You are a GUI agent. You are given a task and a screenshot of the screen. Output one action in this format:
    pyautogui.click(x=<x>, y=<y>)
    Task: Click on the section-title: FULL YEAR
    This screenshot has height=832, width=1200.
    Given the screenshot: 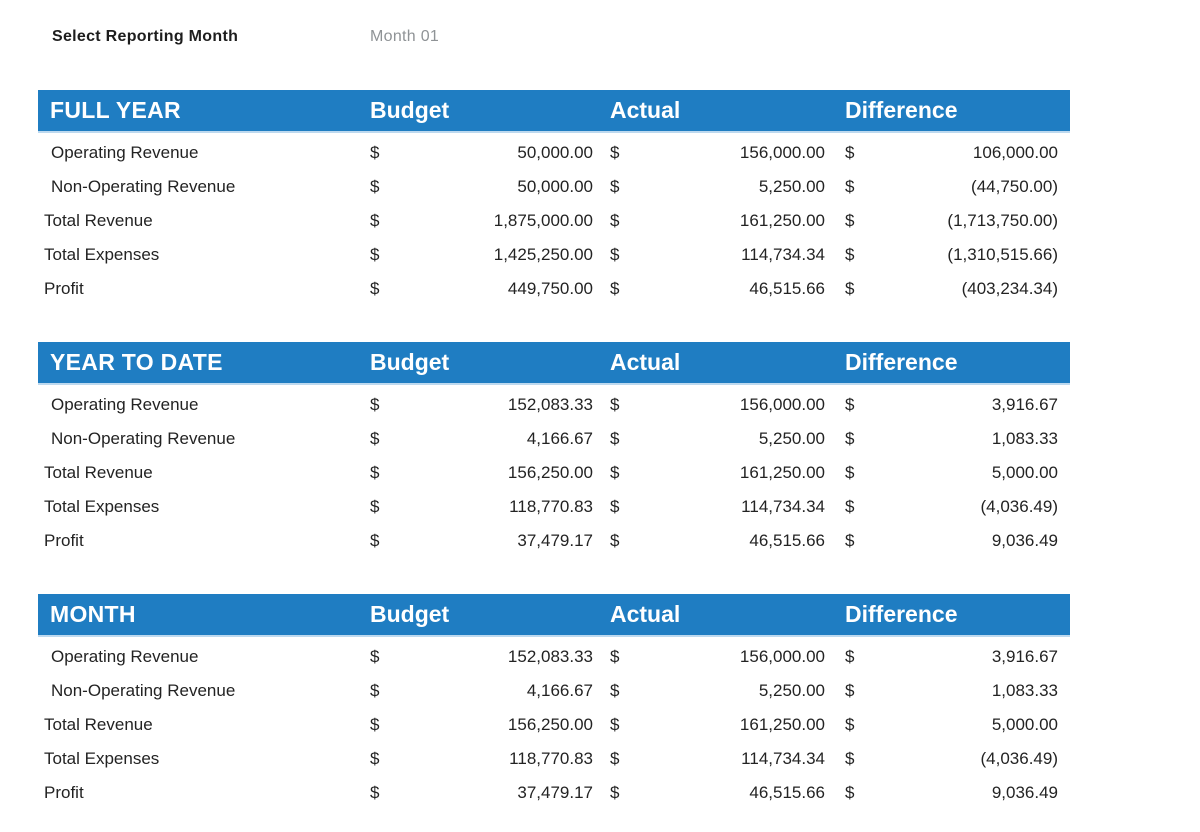 What is the action you would take?
    pyautogui.click(x=115, y=110)
    